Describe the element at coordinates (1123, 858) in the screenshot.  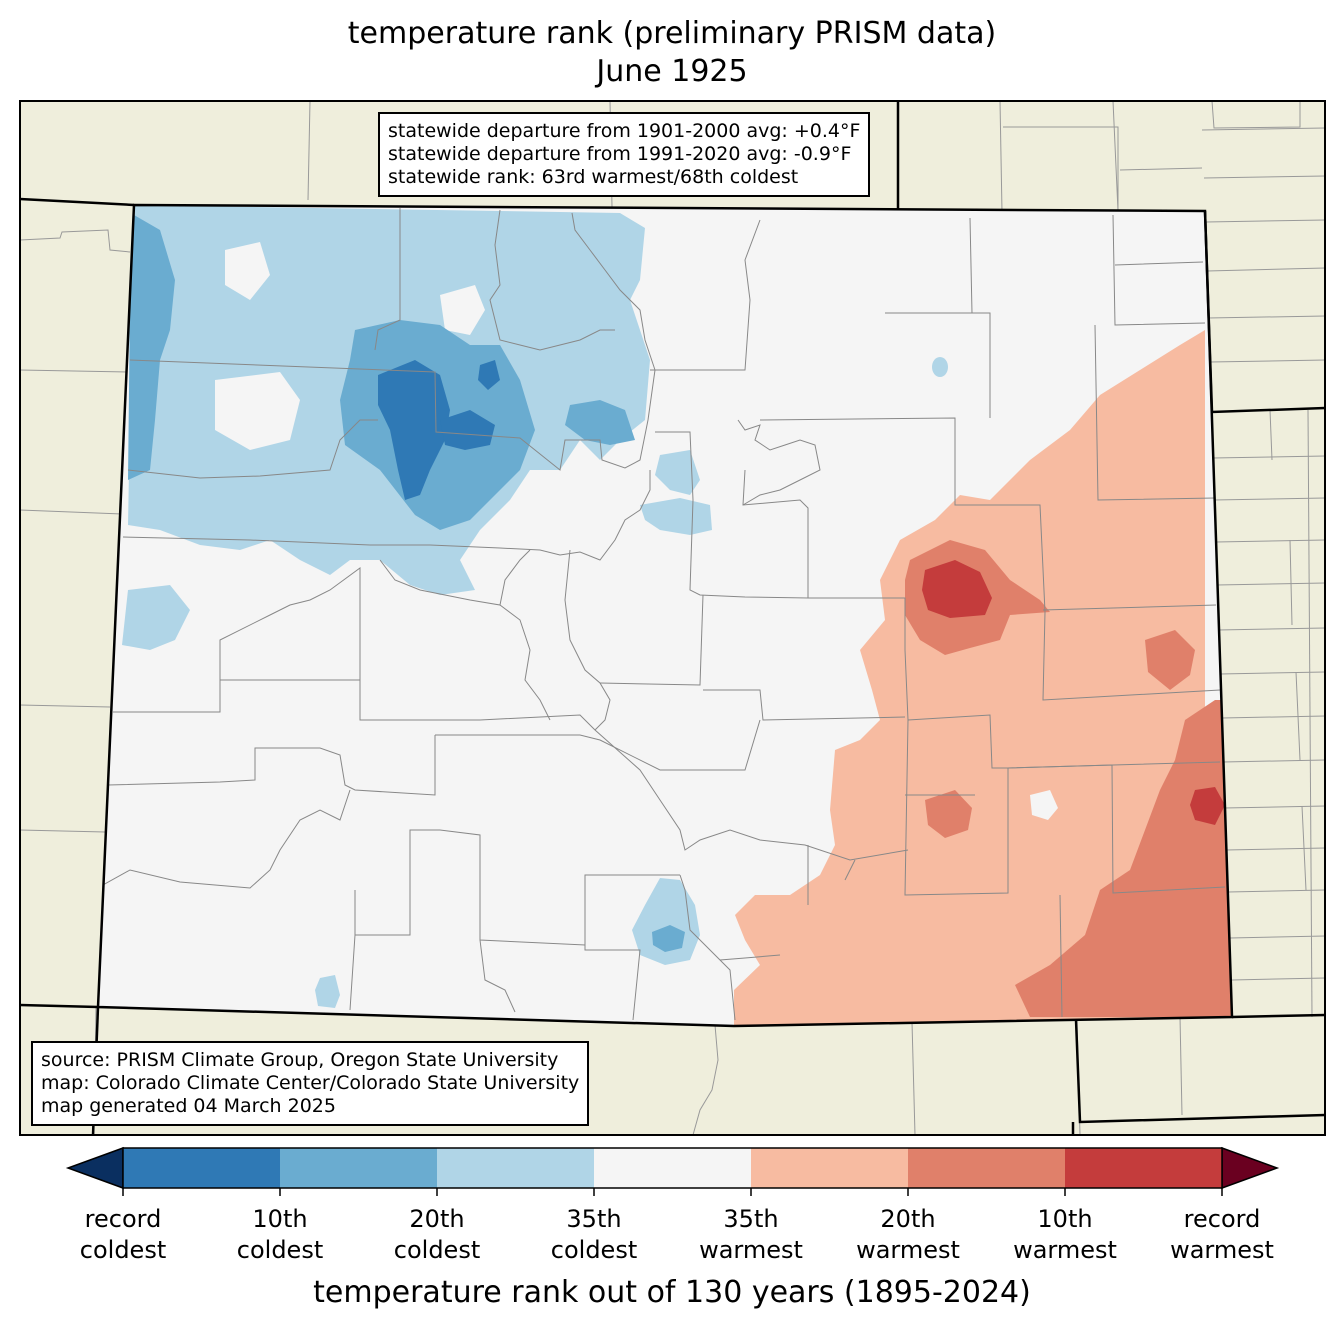
I see `rank-area-medium-salmon-southeast` at that location.